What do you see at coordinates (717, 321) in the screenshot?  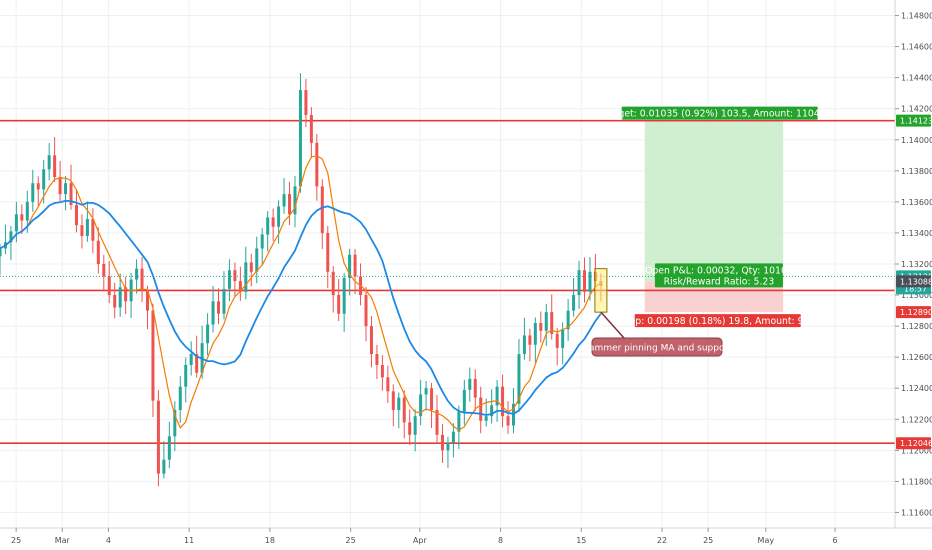 I see `stop-label-box` at bounding box center [717, 321].